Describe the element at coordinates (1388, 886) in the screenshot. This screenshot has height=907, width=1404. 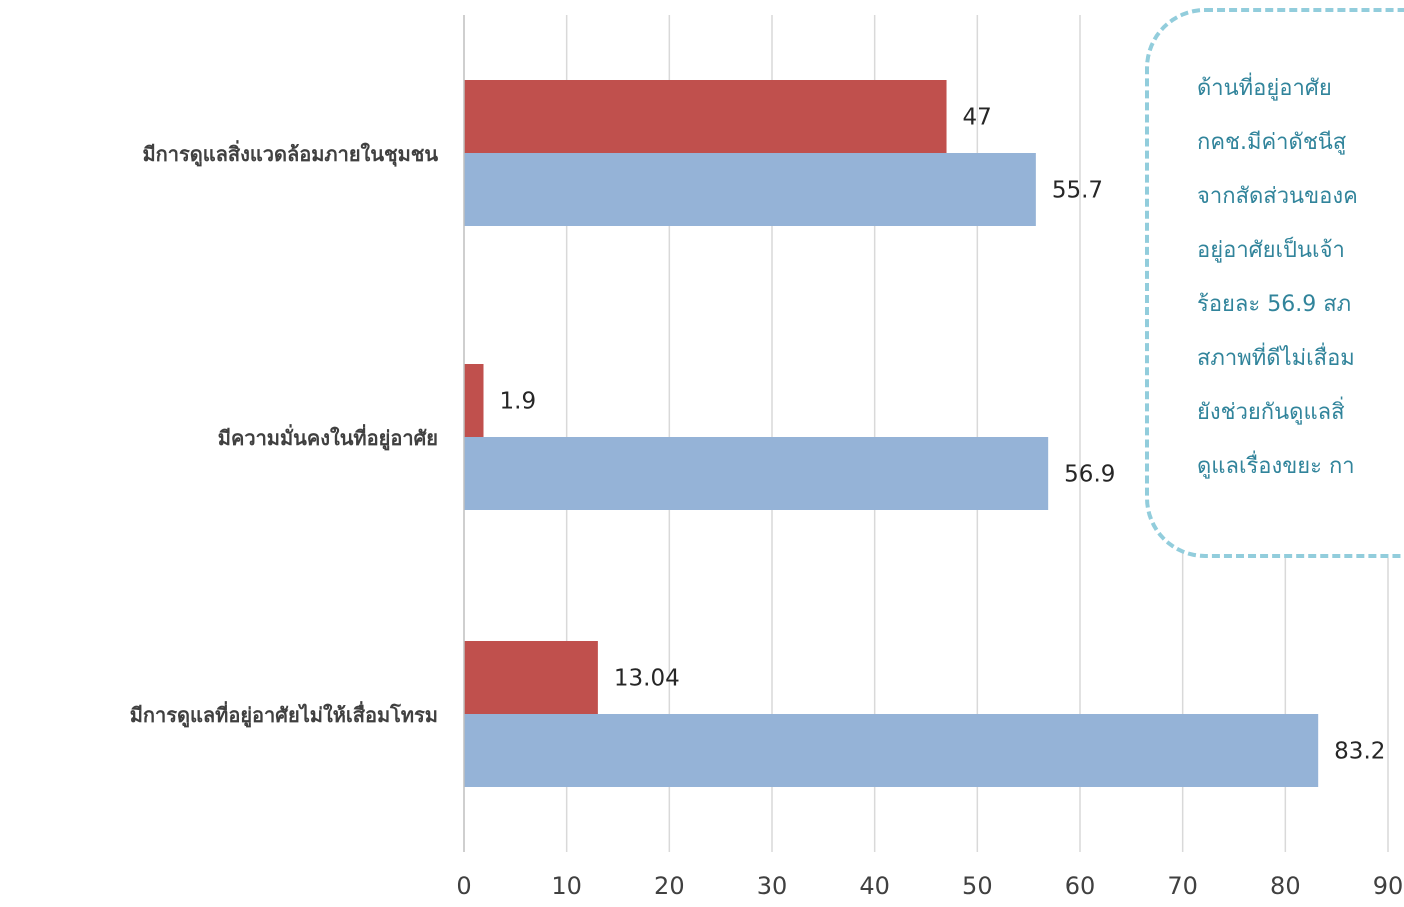
I see `x-tick-label: 90` at that location.